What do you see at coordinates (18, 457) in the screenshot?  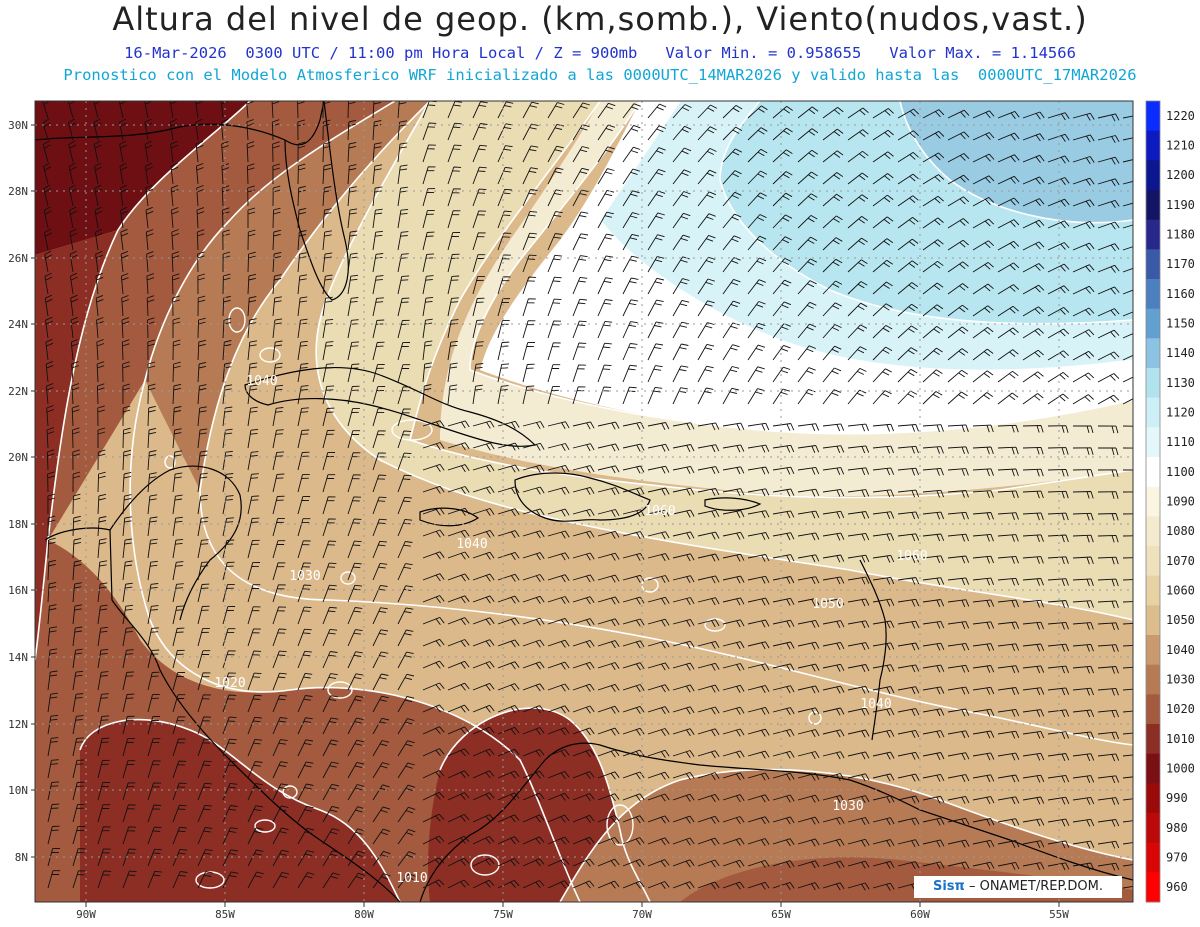 I see `lat-label: 20N` at bounding box center [18, 457].